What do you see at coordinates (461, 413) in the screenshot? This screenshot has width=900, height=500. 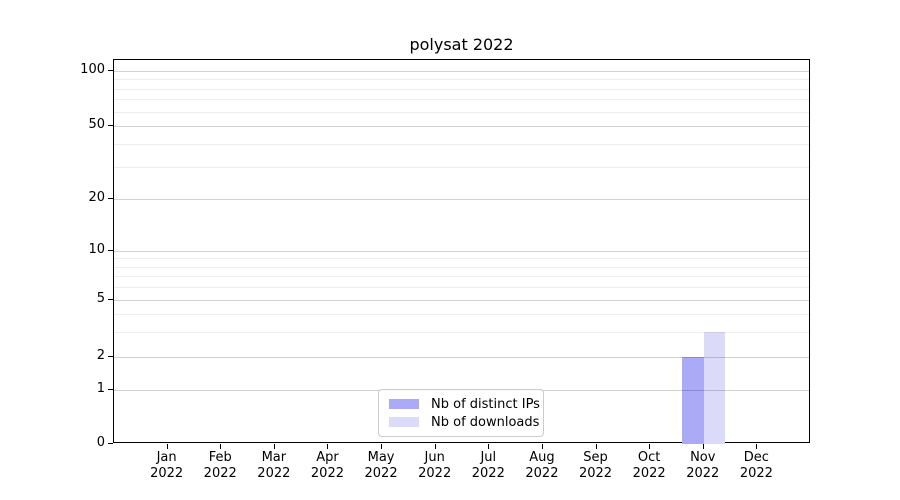 I see `legend: Nb of distinct IPs Nb of downloads` at bounding box center [461, 413].